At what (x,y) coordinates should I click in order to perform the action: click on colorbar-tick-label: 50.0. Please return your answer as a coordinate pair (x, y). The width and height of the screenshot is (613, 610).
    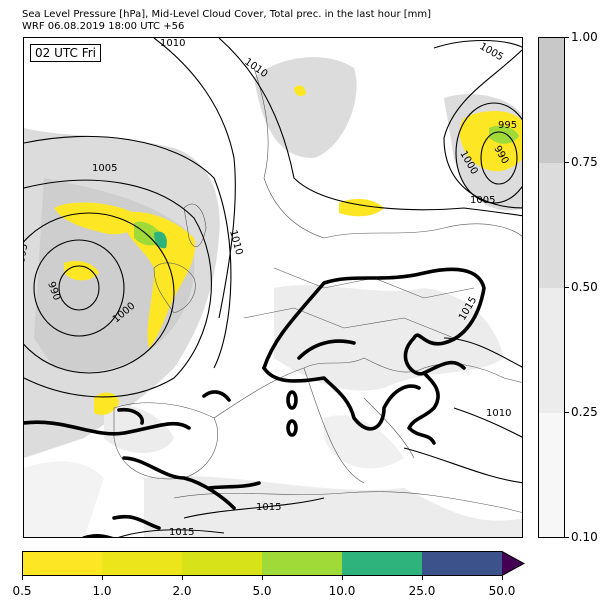
    Looking at the image, I should click on (502, 591).